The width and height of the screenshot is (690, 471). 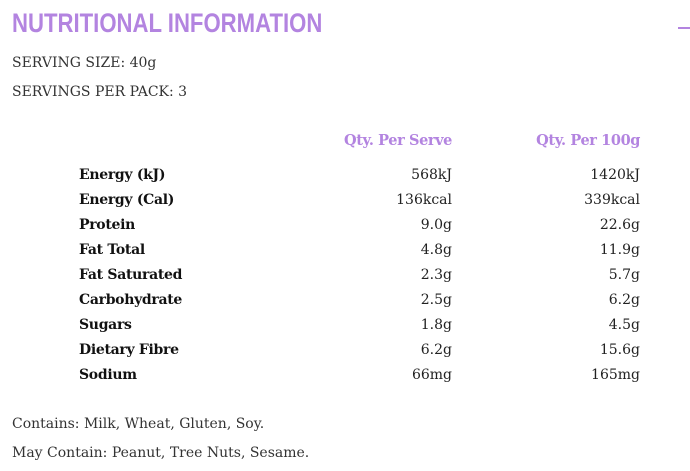 What do you see at coordinates (619, 225) in the screenshot?
I see `per-100g-value: 22.6g` at bounding box center [619, 225].